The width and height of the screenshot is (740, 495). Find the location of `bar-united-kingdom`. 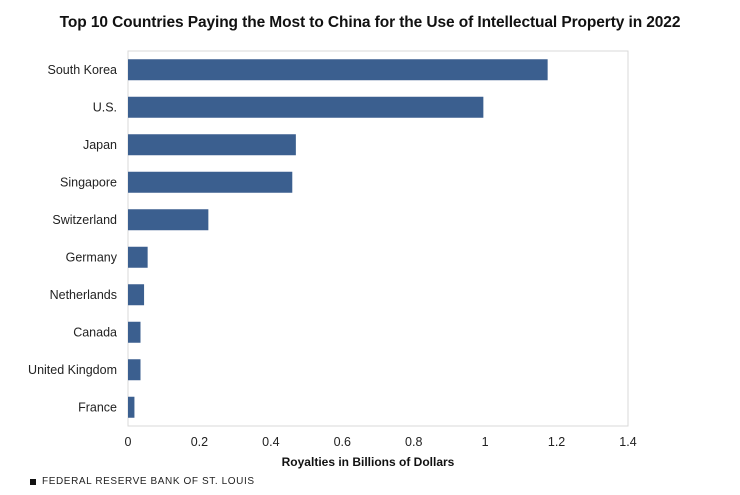

bar-united-kingdom is located at coordinates (134, 370).